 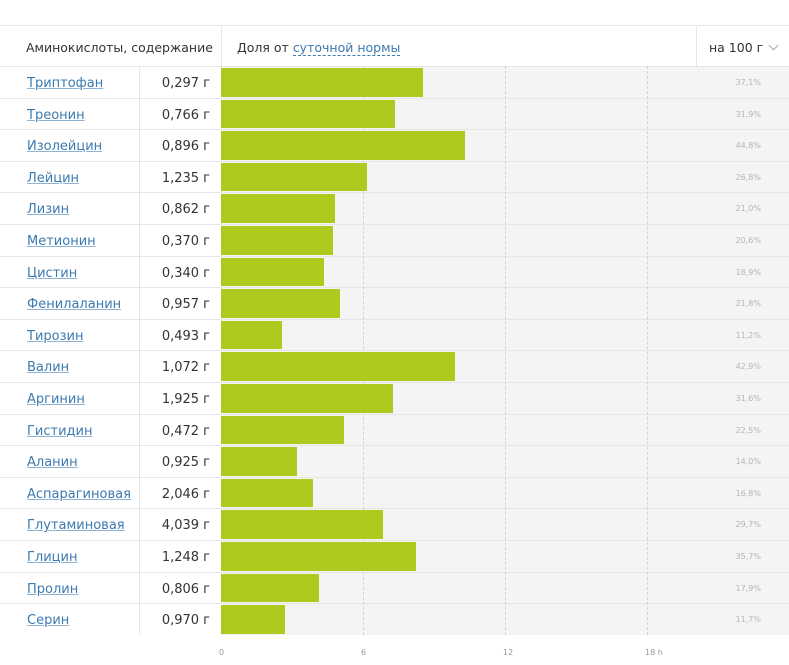 I want to click on amino-acid-amount: 1,235 г, so click(x=185, y=178).